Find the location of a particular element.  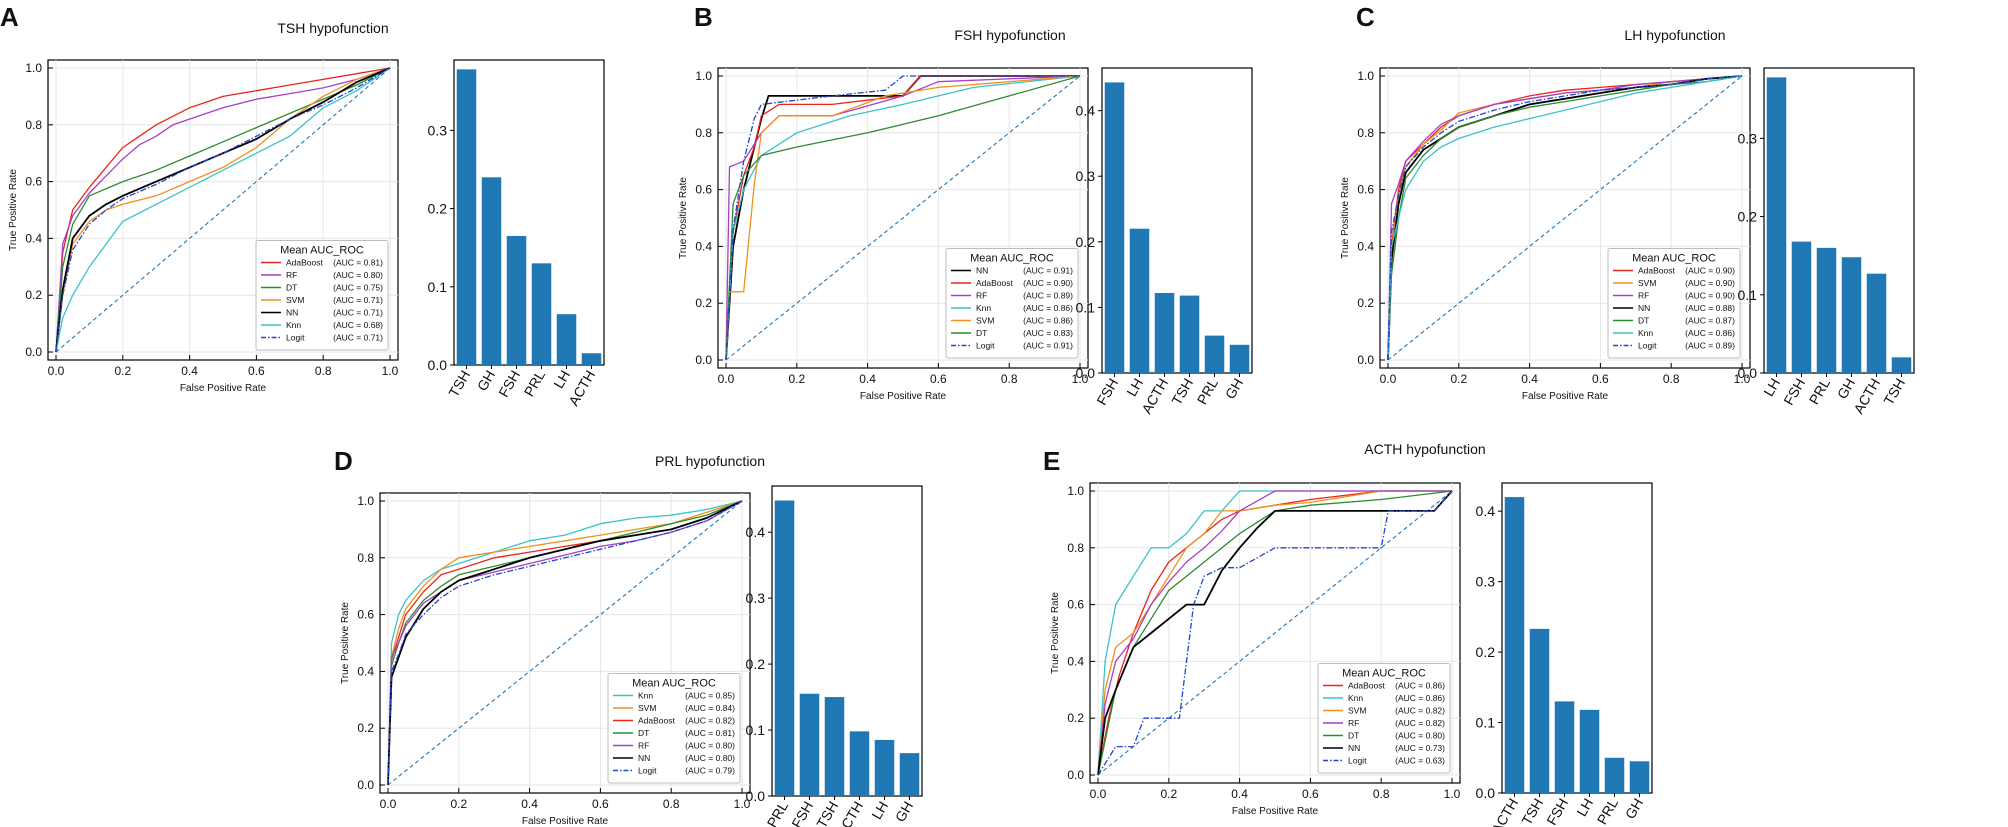

legend-entry-auc: (AUC = 0.80) is located at coordinates (710, 746).